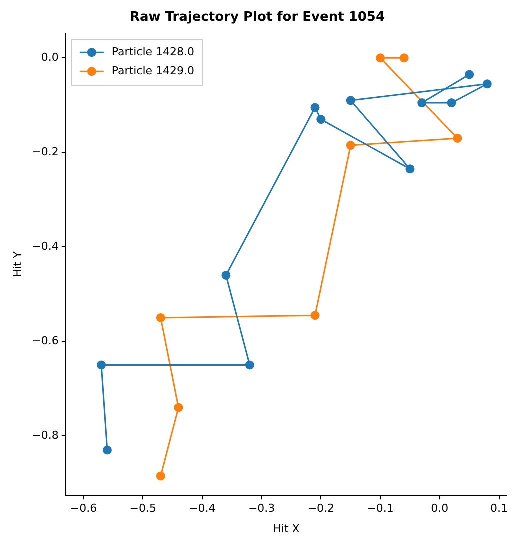 This screenshot has height=544, width=513. I want to click on y-tick-label: −0.2, so click(45, 152).